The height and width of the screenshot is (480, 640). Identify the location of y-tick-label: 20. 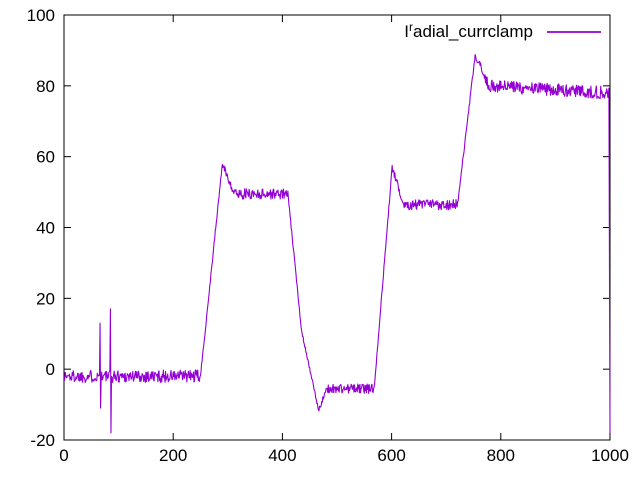
(45, 298).